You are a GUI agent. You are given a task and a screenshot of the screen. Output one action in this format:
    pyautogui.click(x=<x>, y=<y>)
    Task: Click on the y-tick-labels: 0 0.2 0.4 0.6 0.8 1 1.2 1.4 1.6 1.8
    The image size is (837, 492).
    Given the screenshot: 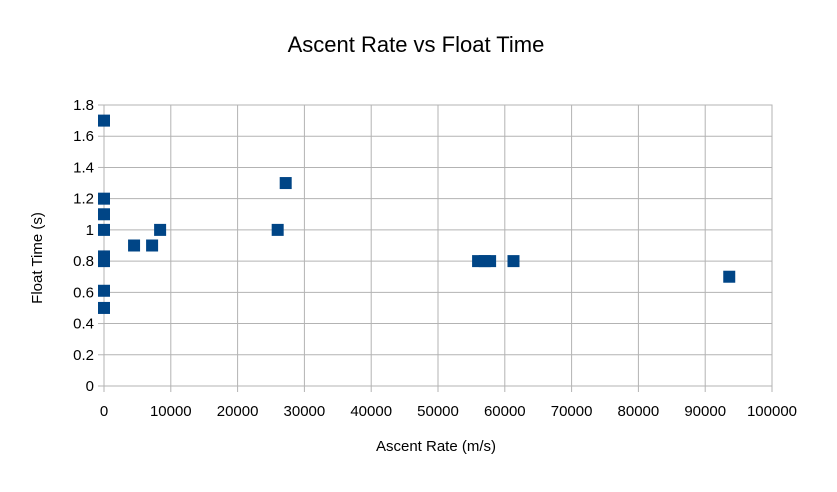 What is the action you would take?
    pyautogui.click(x=83, y=246)
    